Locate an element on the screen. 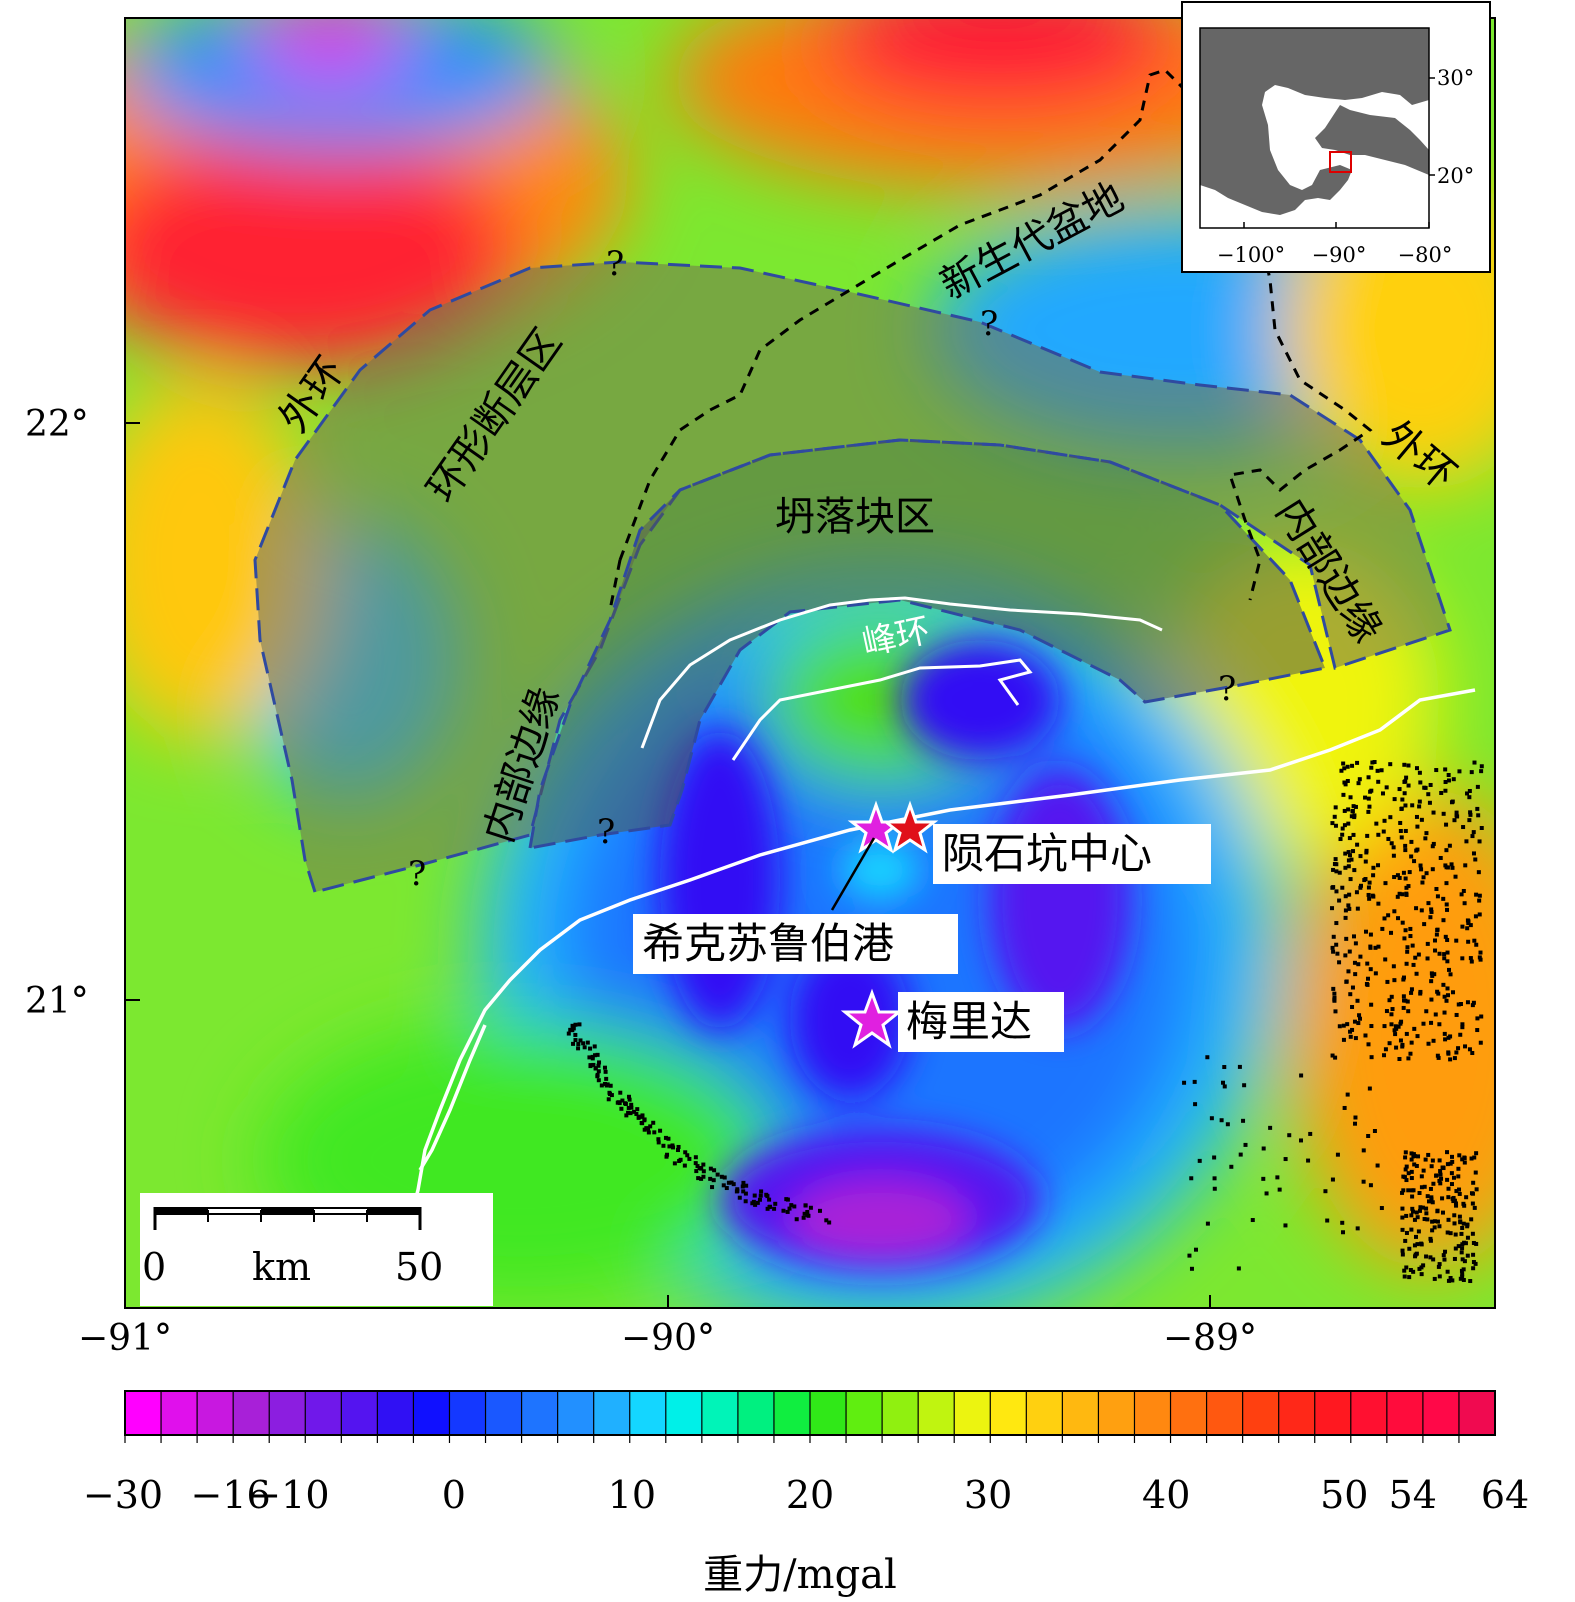 Image resolution: width=1575 pixels, height=1602 pixels. colorbar-tick-label: −30 is located at coordinates (123, 1495).